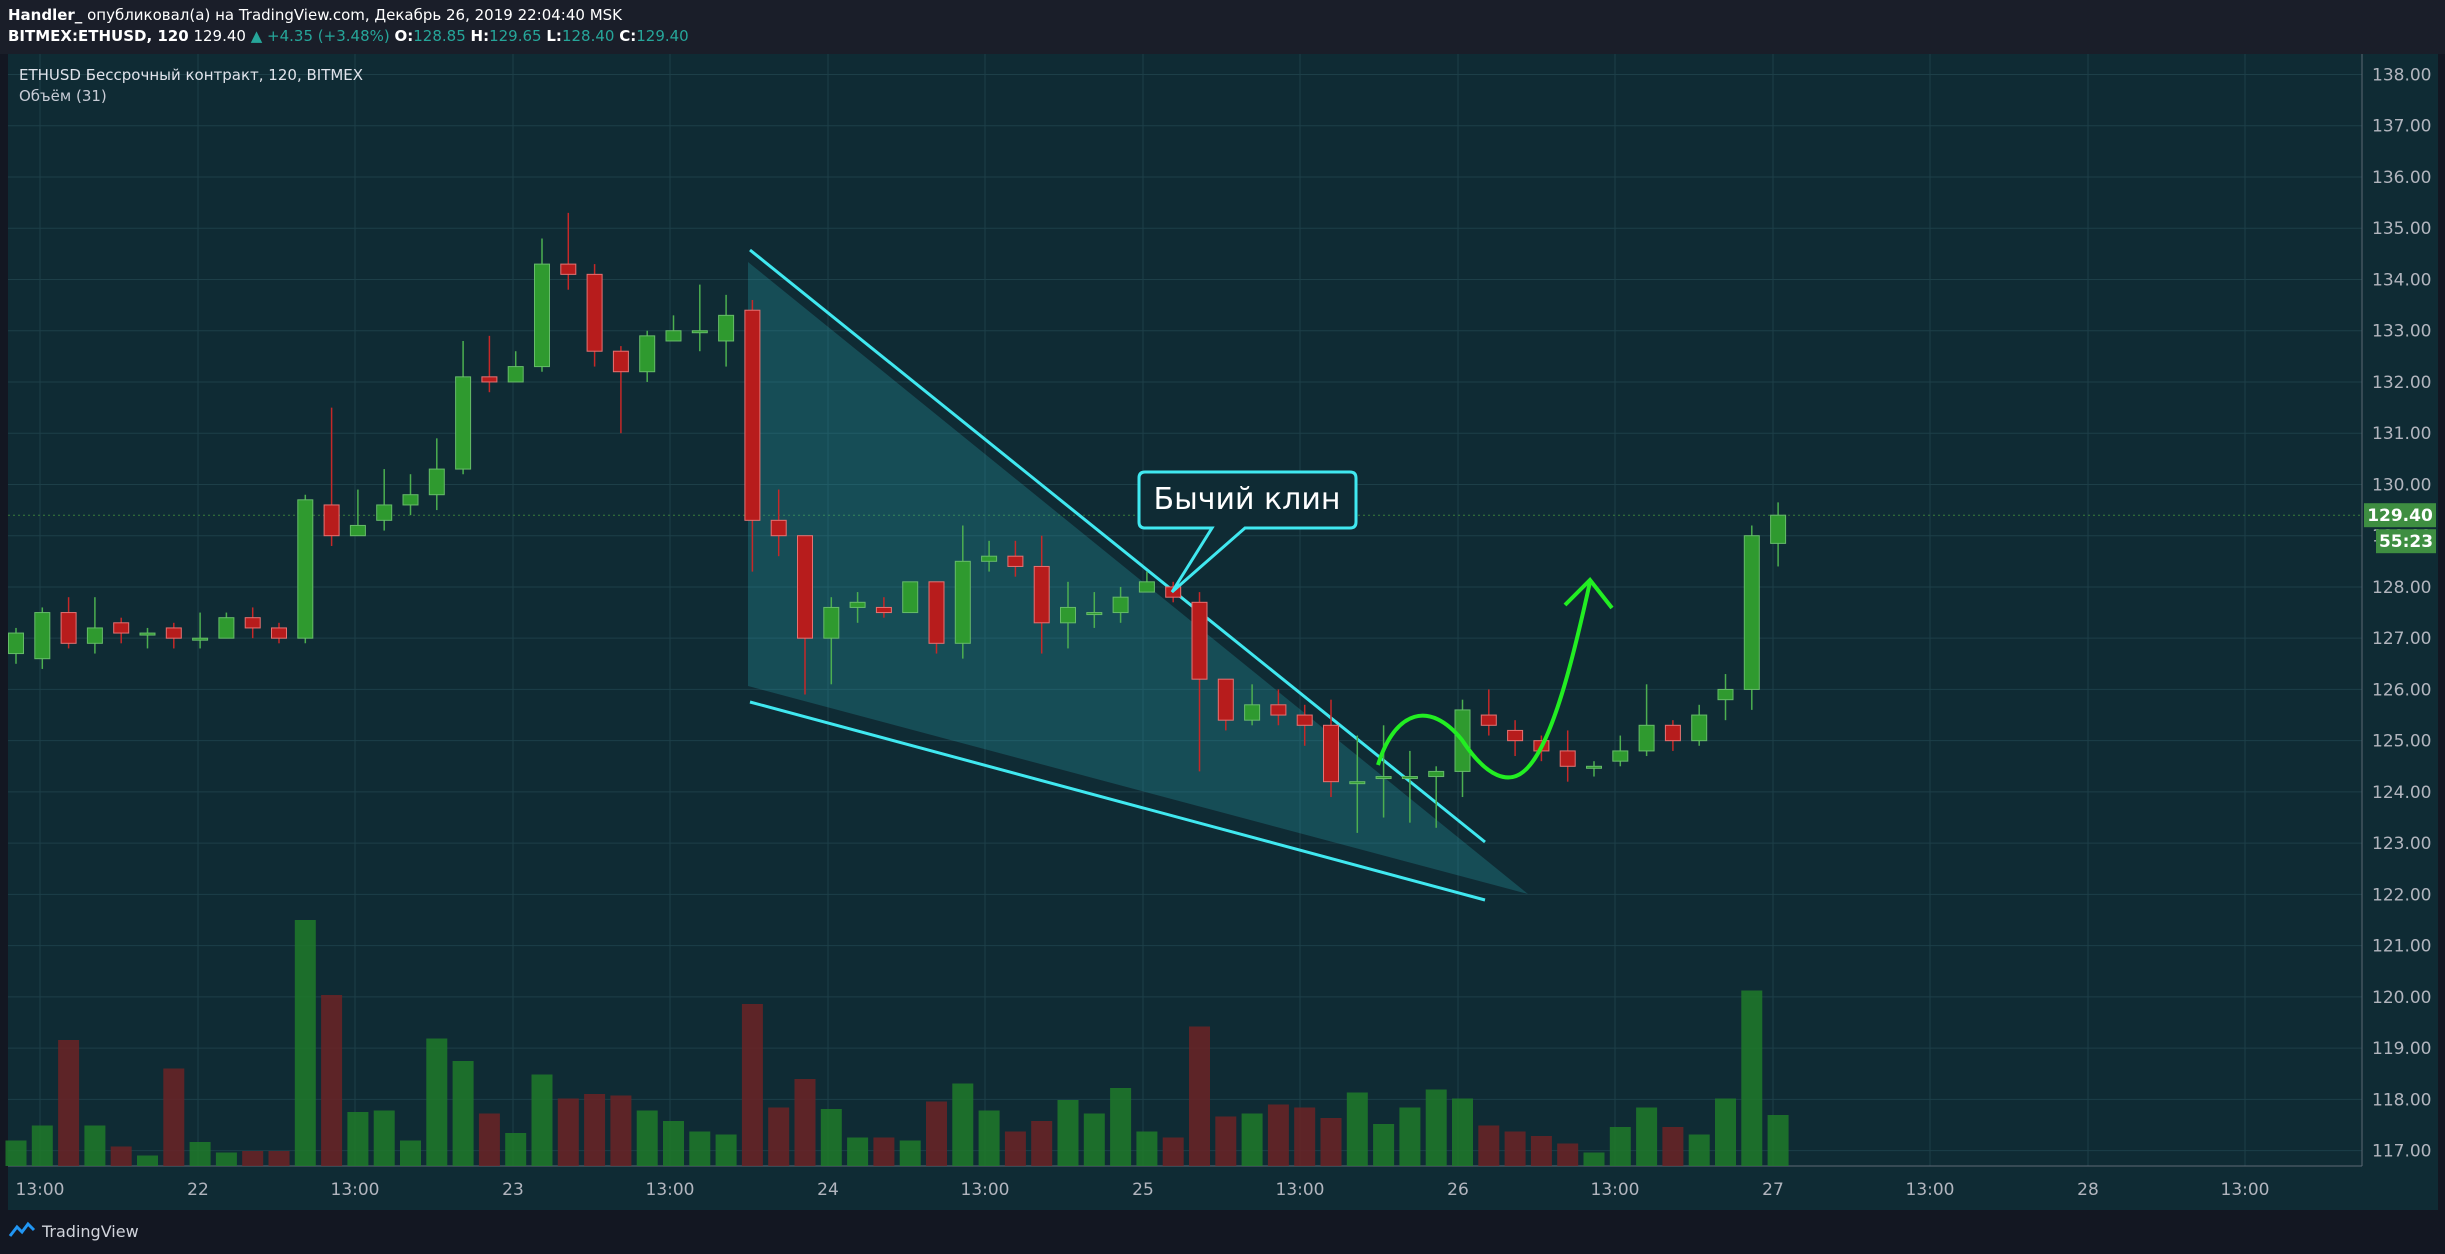 The image size is (2445, 1254). What do you see at coordinates (2401, 127) in the screenshot?
I see `y-tick-label: 137.00` at bounding box center [2401, 127].